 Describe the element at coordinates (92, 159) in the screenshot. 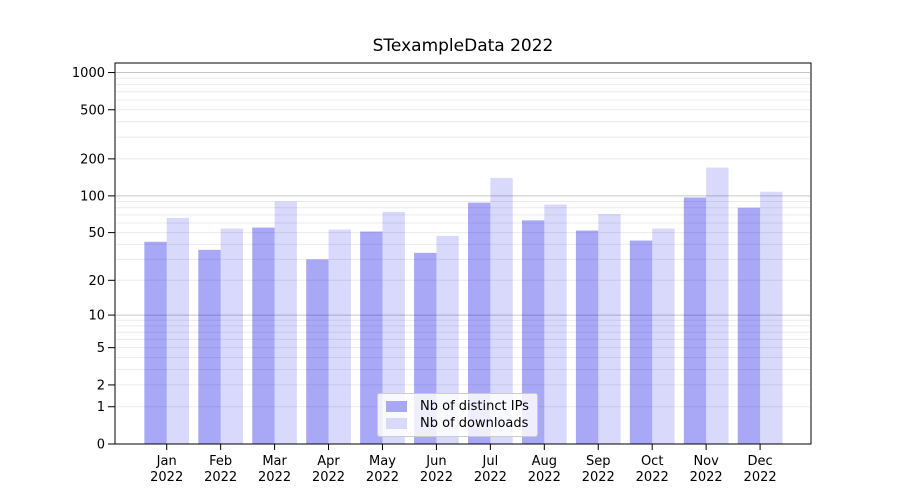

I see `y-tick-label-200: 200` at that location.